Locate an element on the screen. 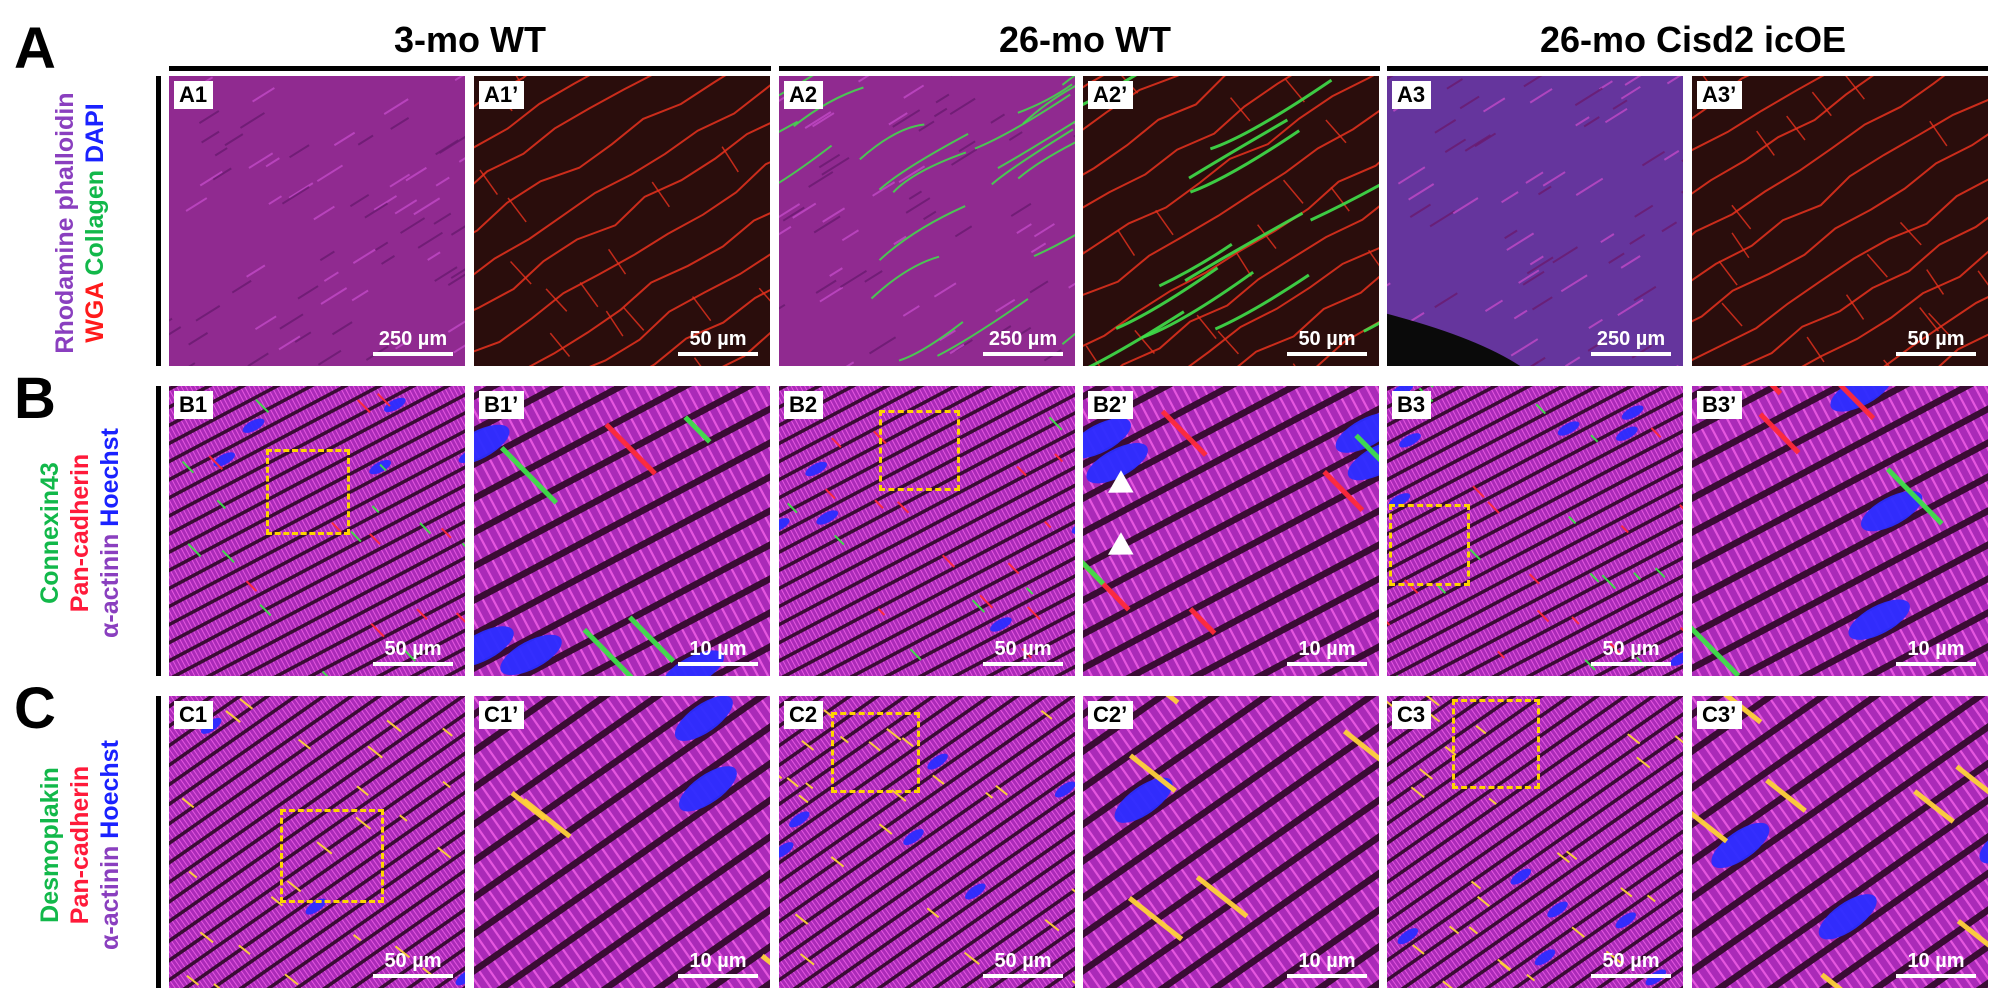 The height and width of the screenshot is (1002, 2000). panel-tag: C2 is located at coordinates (804, 715).